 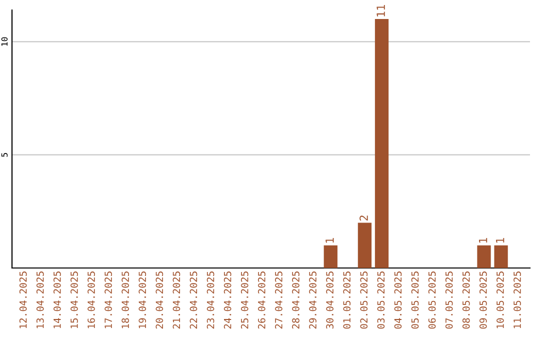 What do you see at coordinates (278, 300) in the screenshot?
I see `x-tick-label: 27.04.2025` at bounding box center [278, 300].